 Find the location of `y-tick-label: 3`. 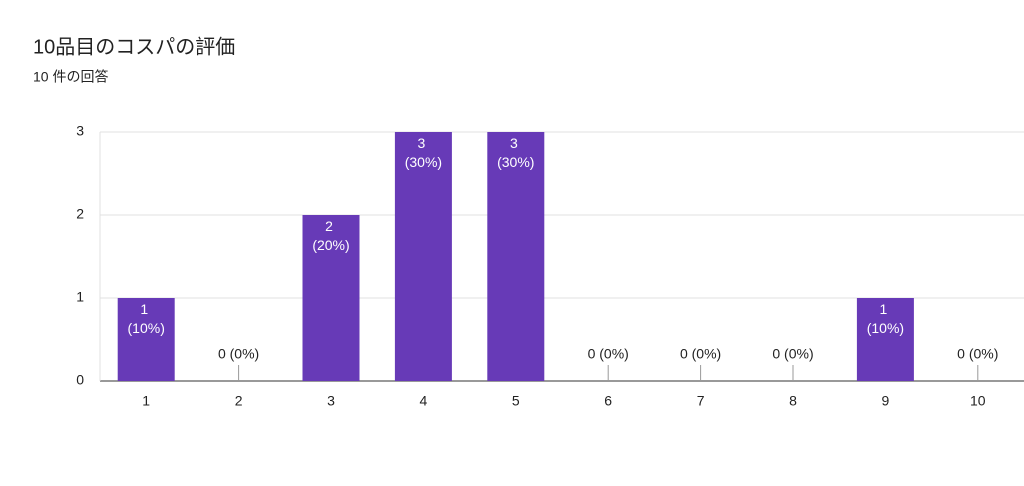

y-tick-label: 3 is located at coordinates (80, 131).